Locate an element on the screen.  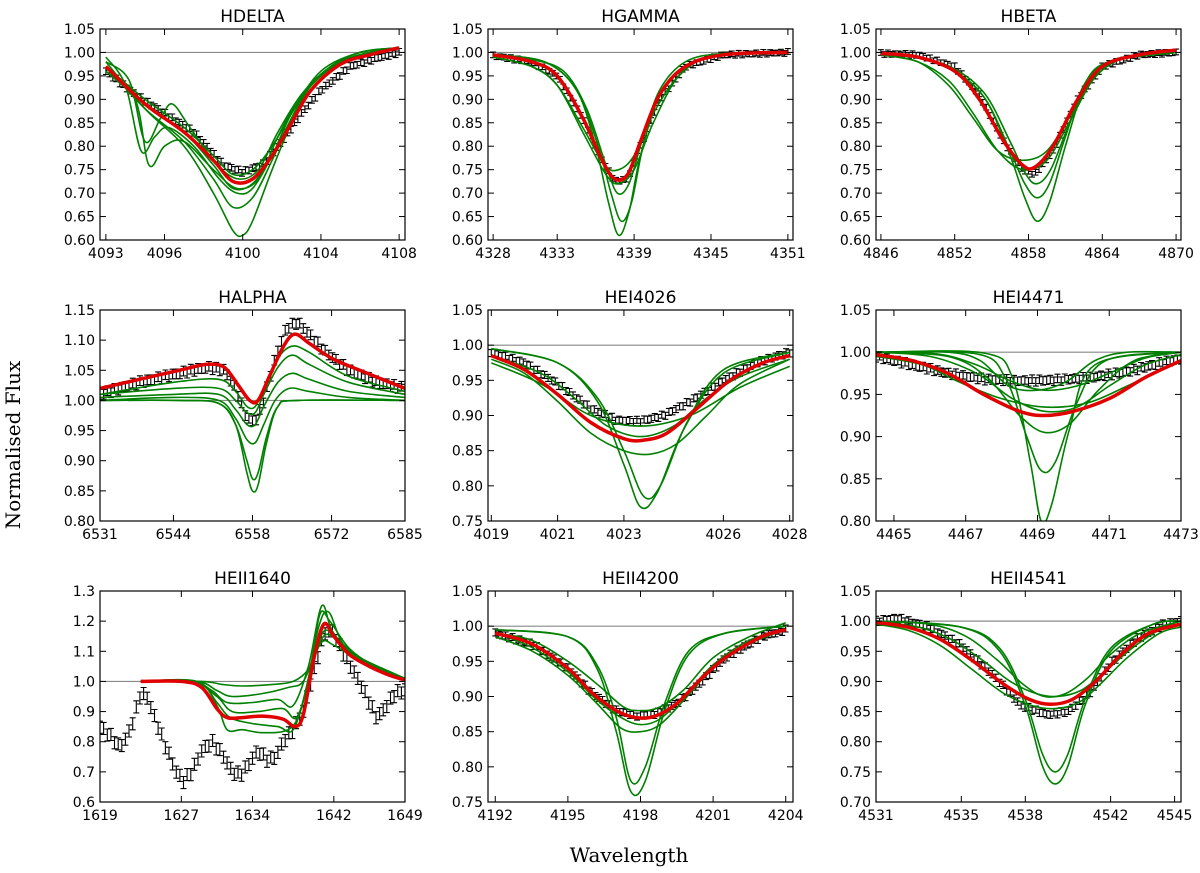
x-tick-label: 4852 is located at coordinates (955, 254).